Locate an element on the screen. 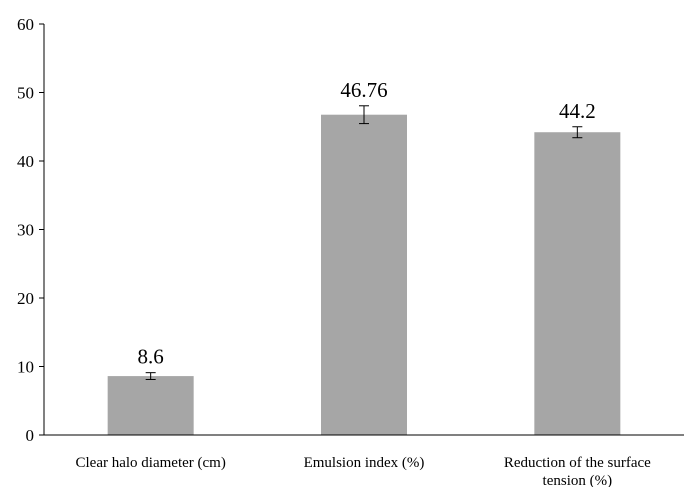 The image size is (694, 492). y-axis: 0 10 20 30 40 50 60 is located at coordinates (31, 230).